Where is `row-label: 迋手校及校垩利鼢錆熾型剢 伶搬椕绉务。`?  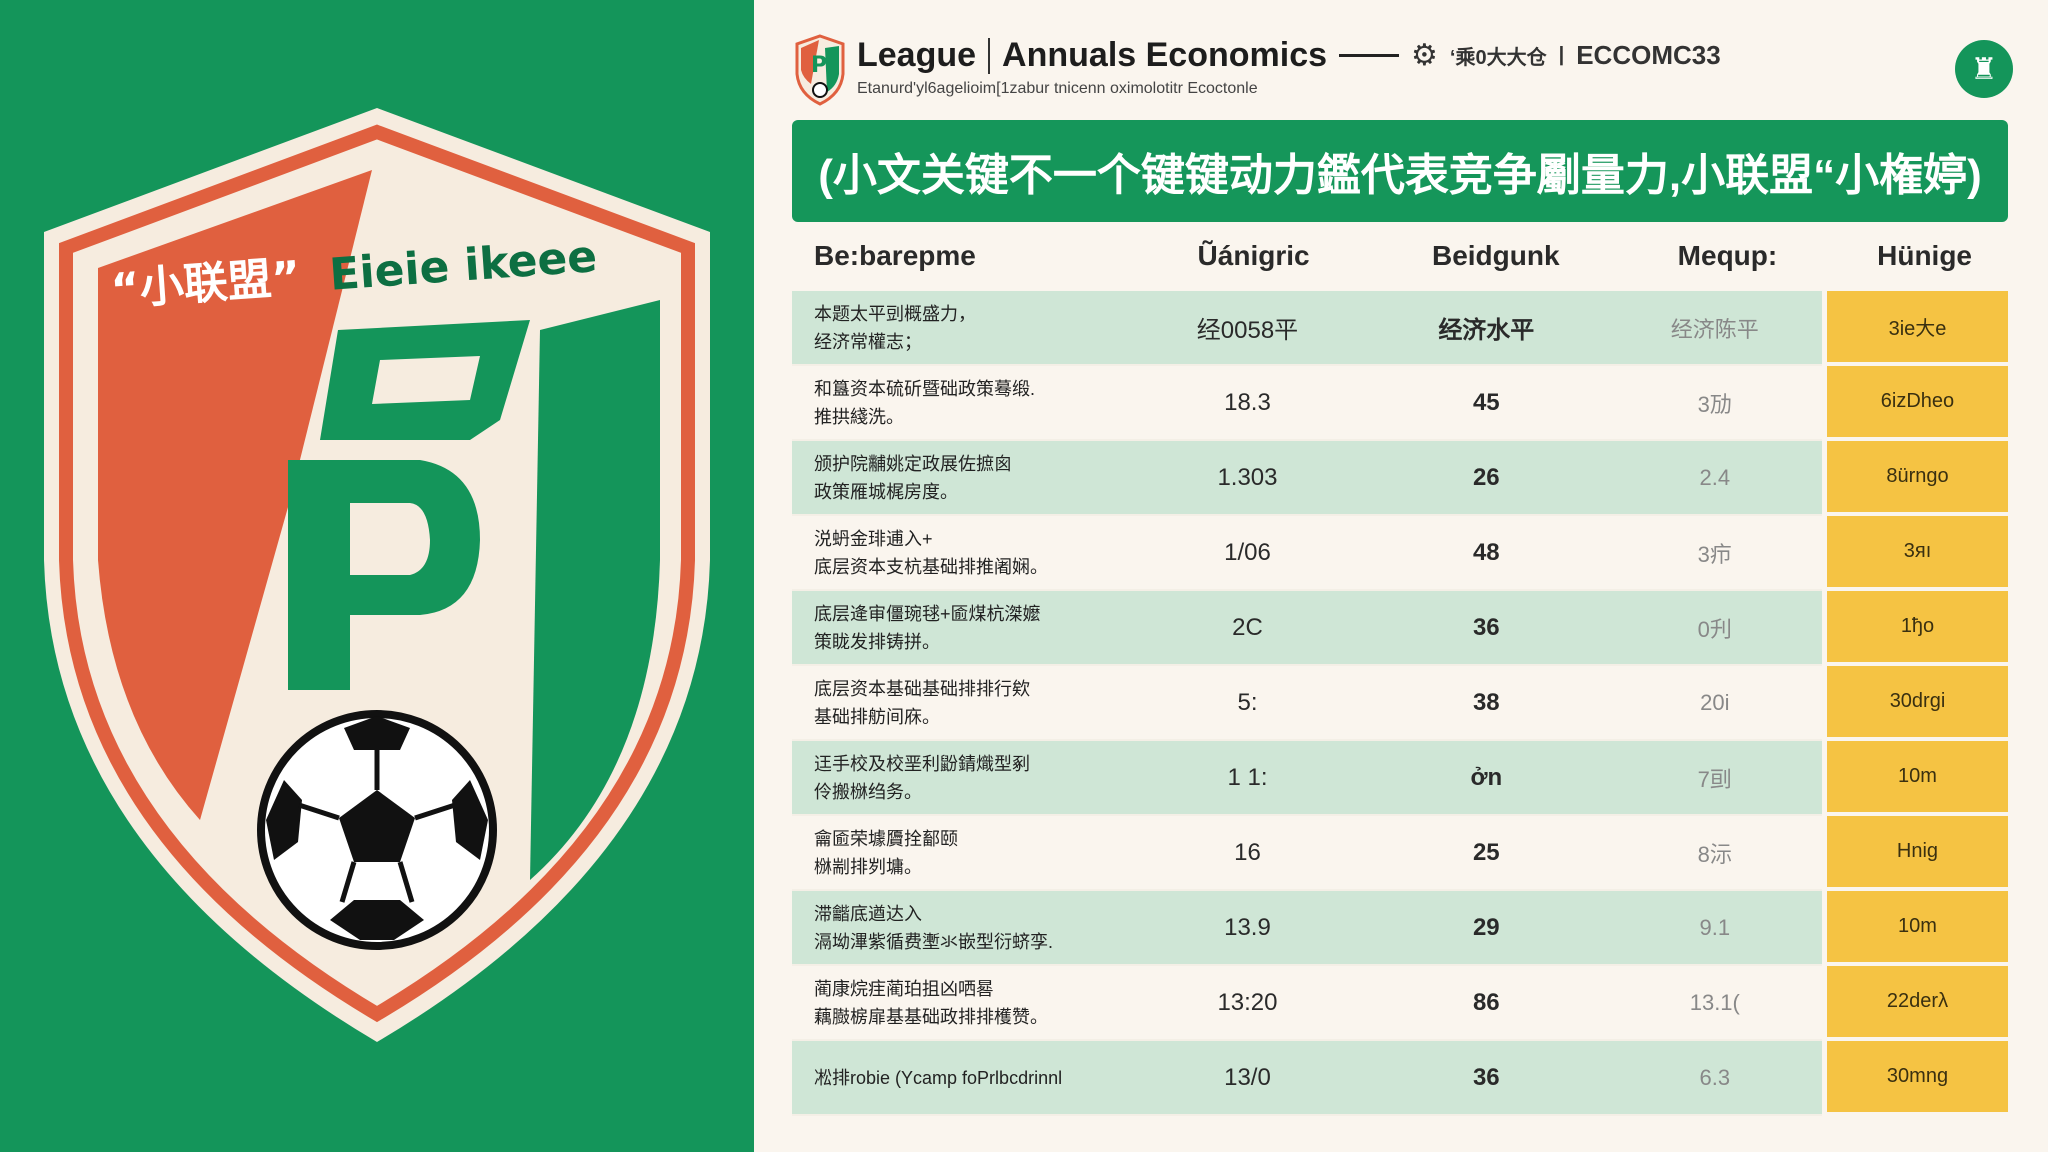
row-label: 迋手校及校垩利鼢錆熾型剢 伶搬椕绉务。 is located at coordinates (961, 778).